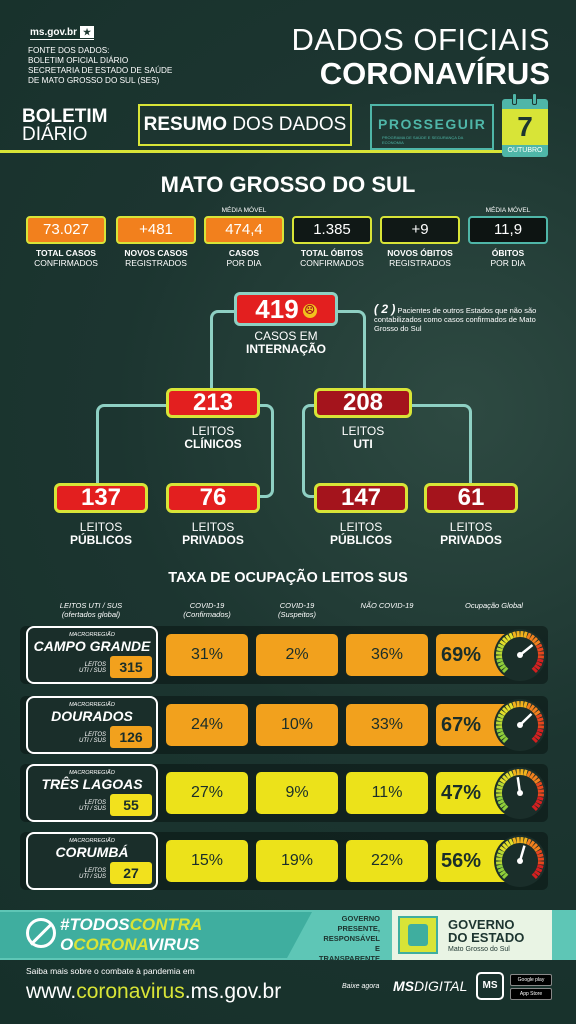 This screenshot has width=576, height=1024. What do you see at coordinates (387, 793) in the screenshot?
I see `pct-nao: 11%` at bounding box center [387, 793].